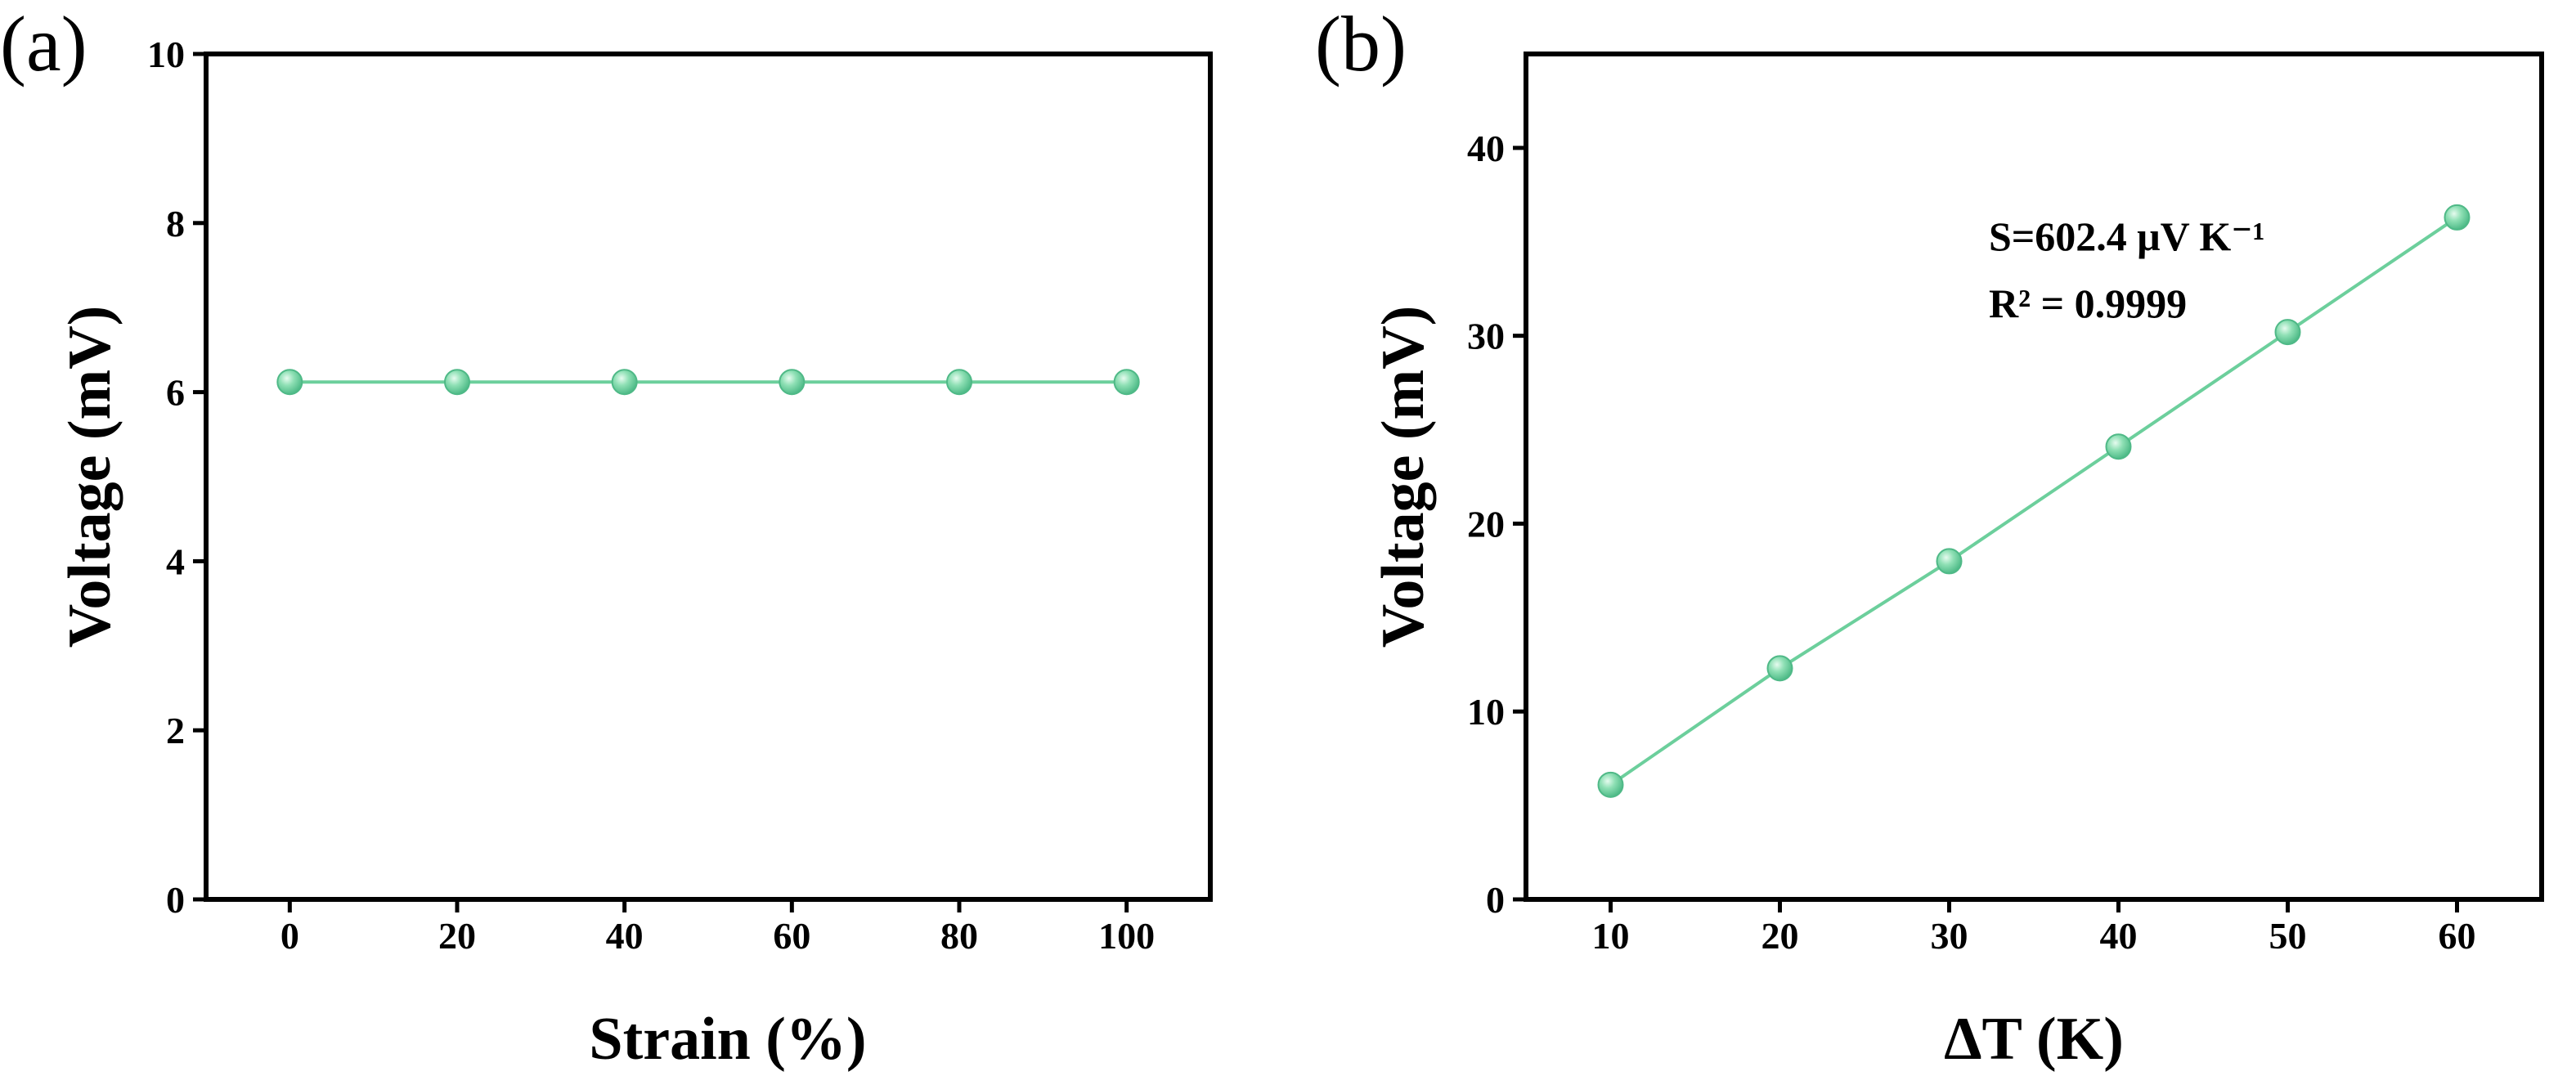  What do you see at coordinates (175, 730) in the screenshot?
I see `panel-a-y-tick-label: 2` at bounding box center [175, 730].